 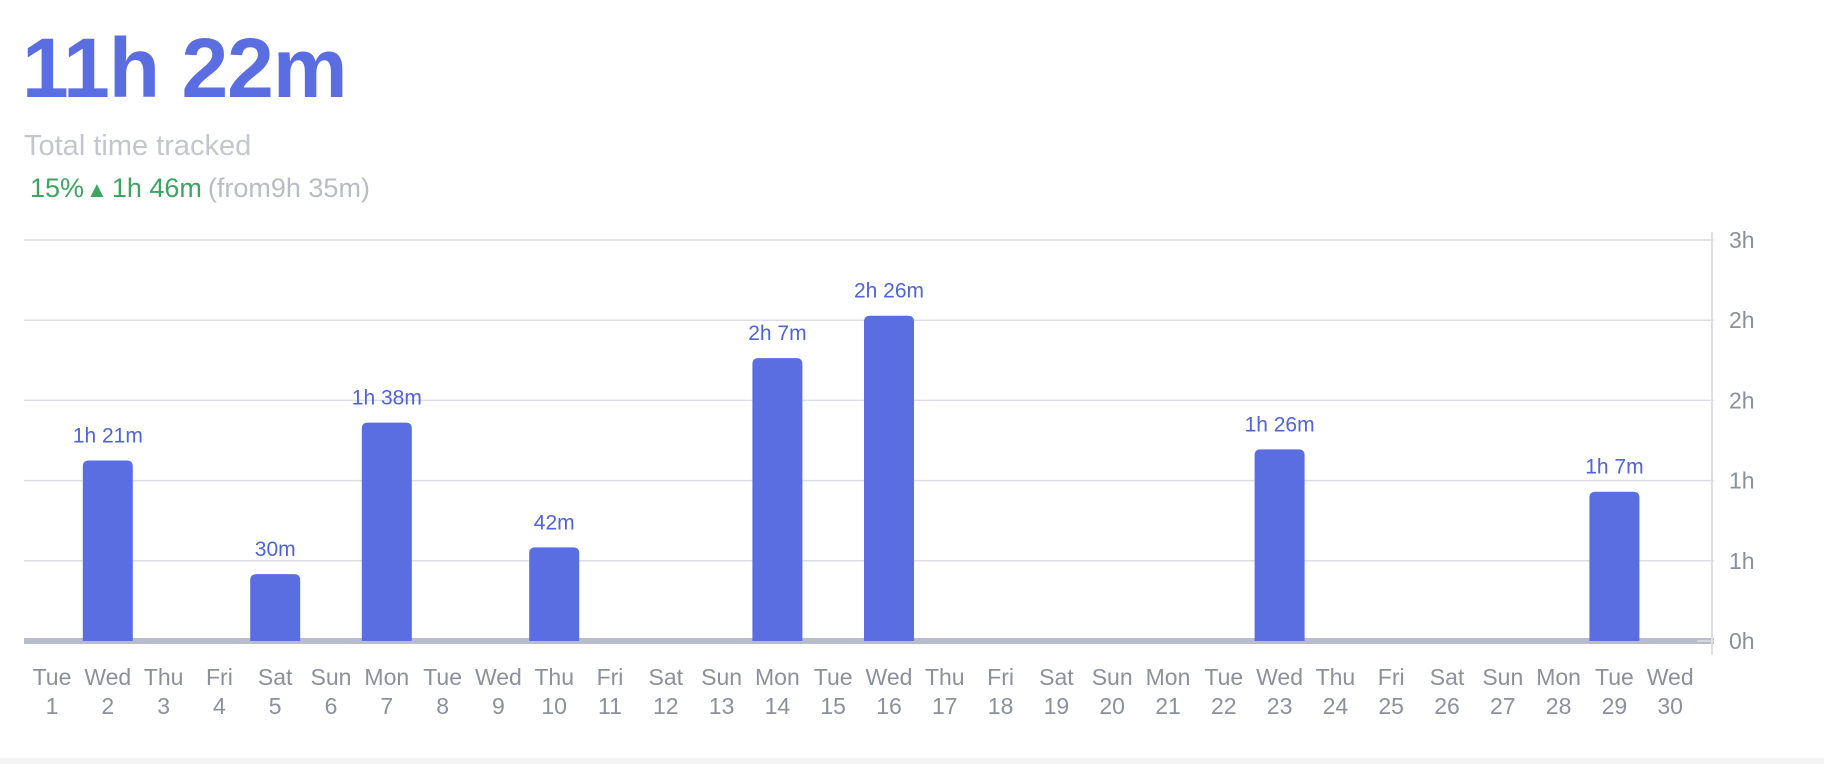 I want to click on bar-value-label: 1h 7m, so click(x=1614, y=467).